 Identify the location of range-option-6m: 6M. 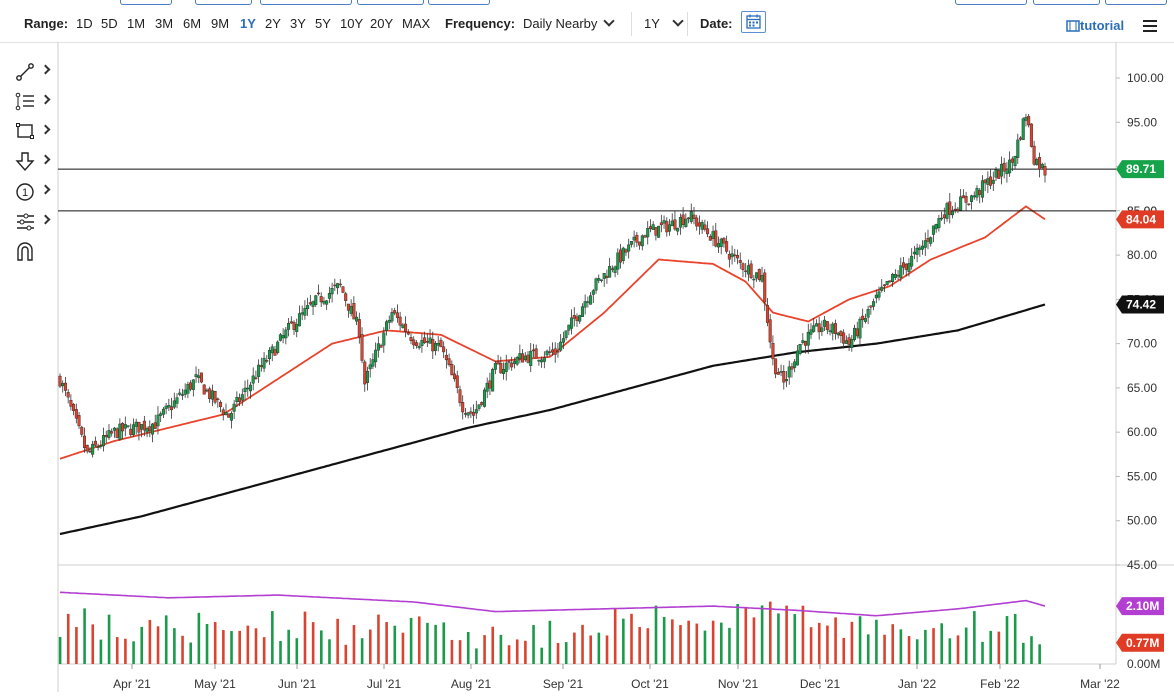
(192, 23).